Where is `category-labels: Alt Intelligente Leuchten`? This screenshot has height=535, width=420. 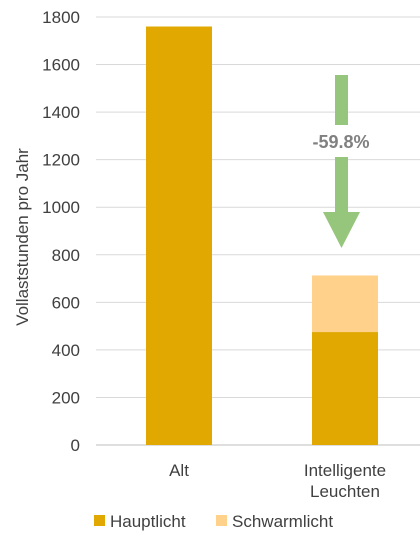 category-labels: Alt Intelligente Leuchten is located at coordinates (277, 481).